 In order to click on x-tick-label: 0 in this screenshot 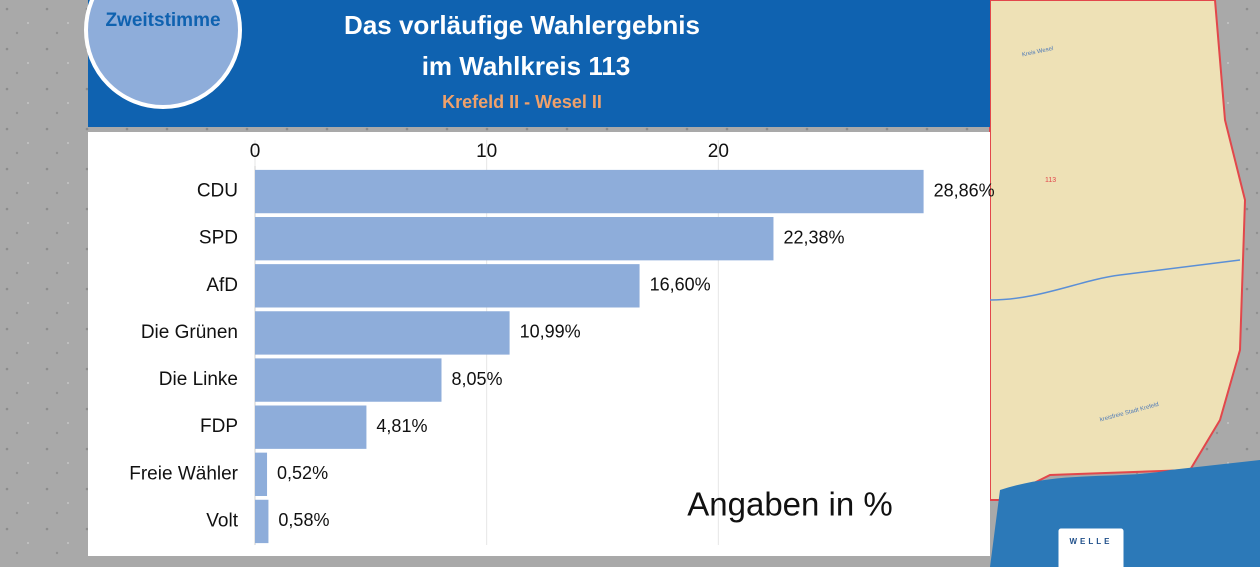, I will do `click(255, 151)`.